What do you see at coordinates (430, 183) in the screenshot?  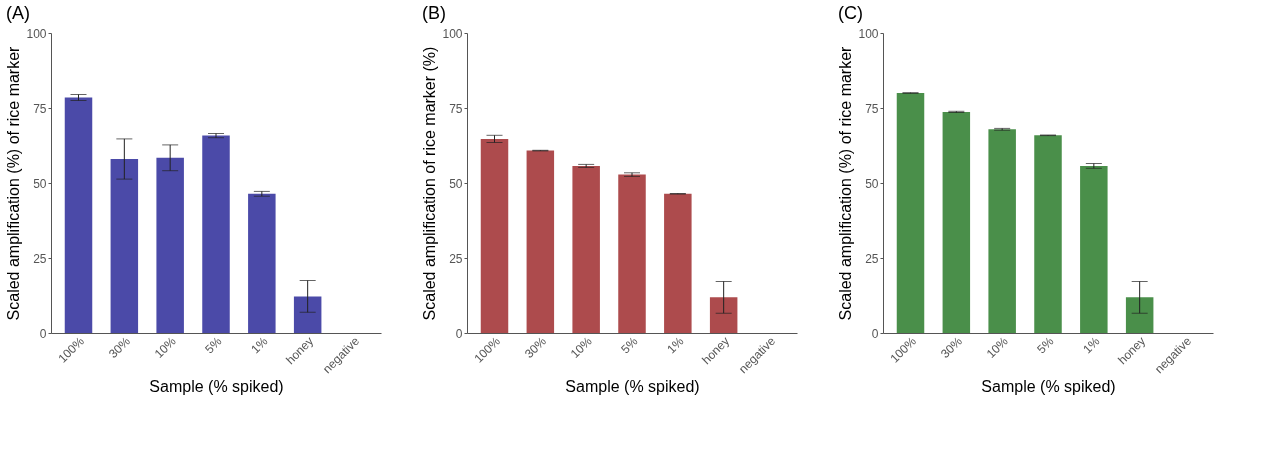 I see `y-axis-title: Scaled amplification of rice marker (%)` at bounding box center [430, 183].